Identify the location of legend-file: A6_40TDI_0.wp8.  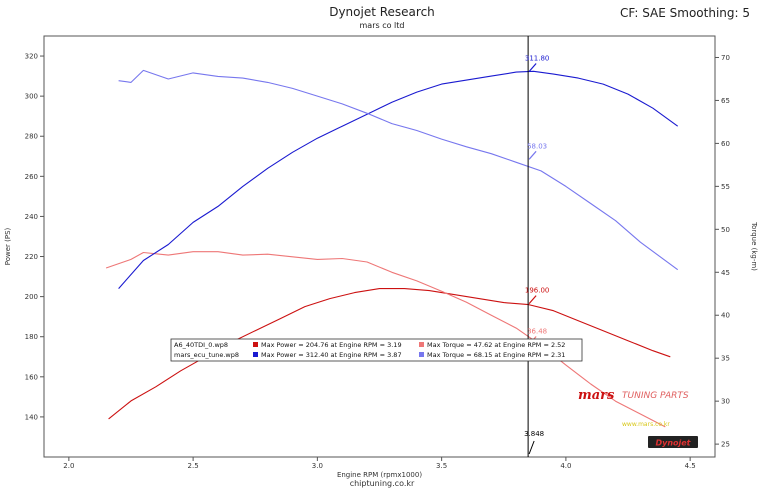
(201, 345).